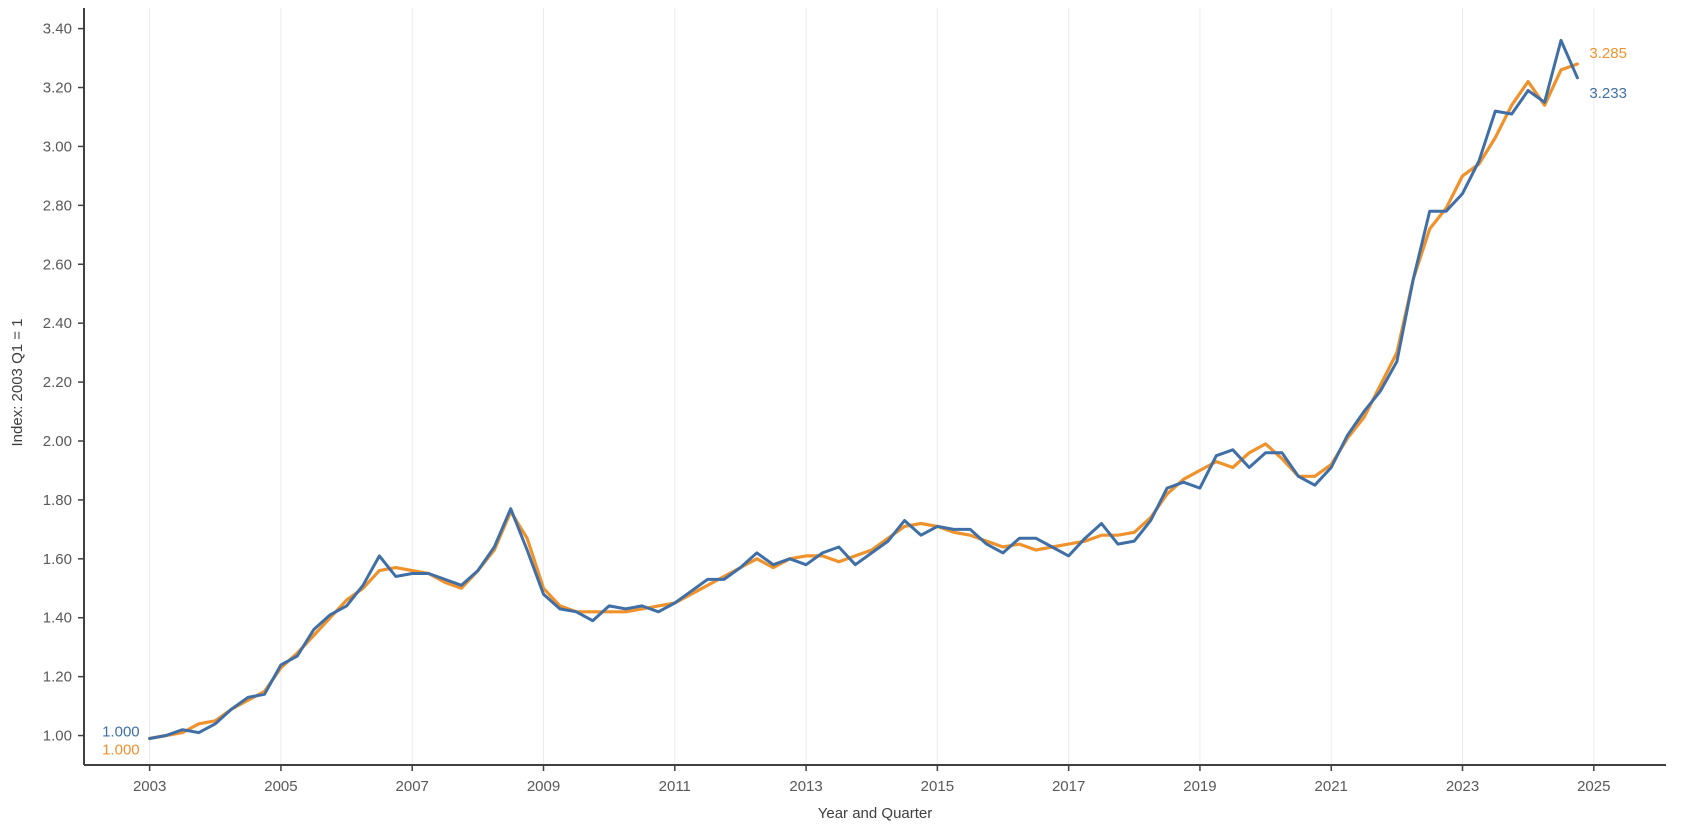 This screenshot has width=1683, height=830. I want to click on blue-end-label: 3.233, so click(1608, 93).